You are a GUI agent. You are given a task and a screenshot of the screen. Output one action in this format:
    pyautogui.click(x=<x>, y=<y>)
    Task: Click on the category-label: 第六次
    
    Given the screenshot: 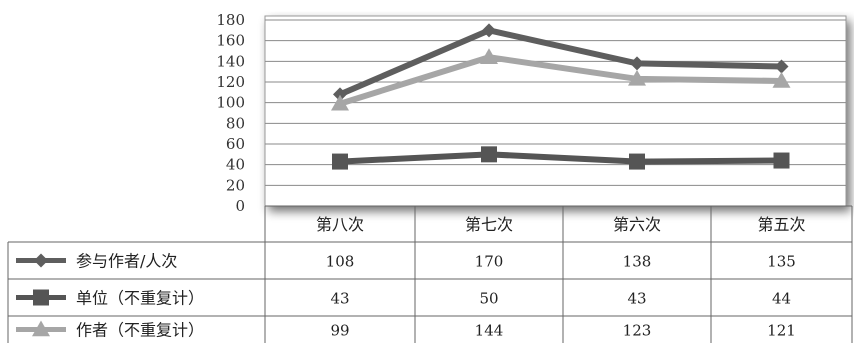 What is the action you would take?
    pyautogui.click(x=637, y=224)
    